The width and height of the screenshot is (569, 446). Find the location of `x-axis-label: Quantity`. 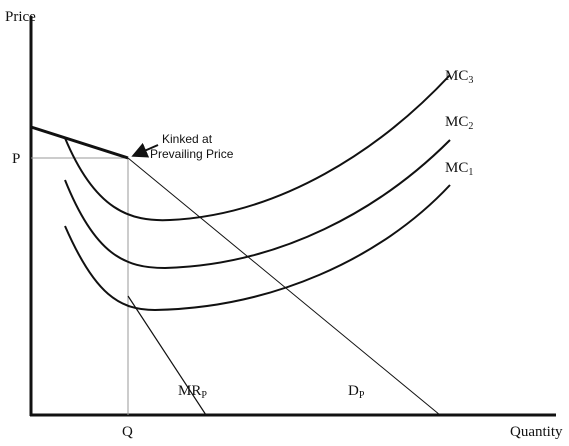

x-axis-label: Quantity is located at coordinates (536, 432).